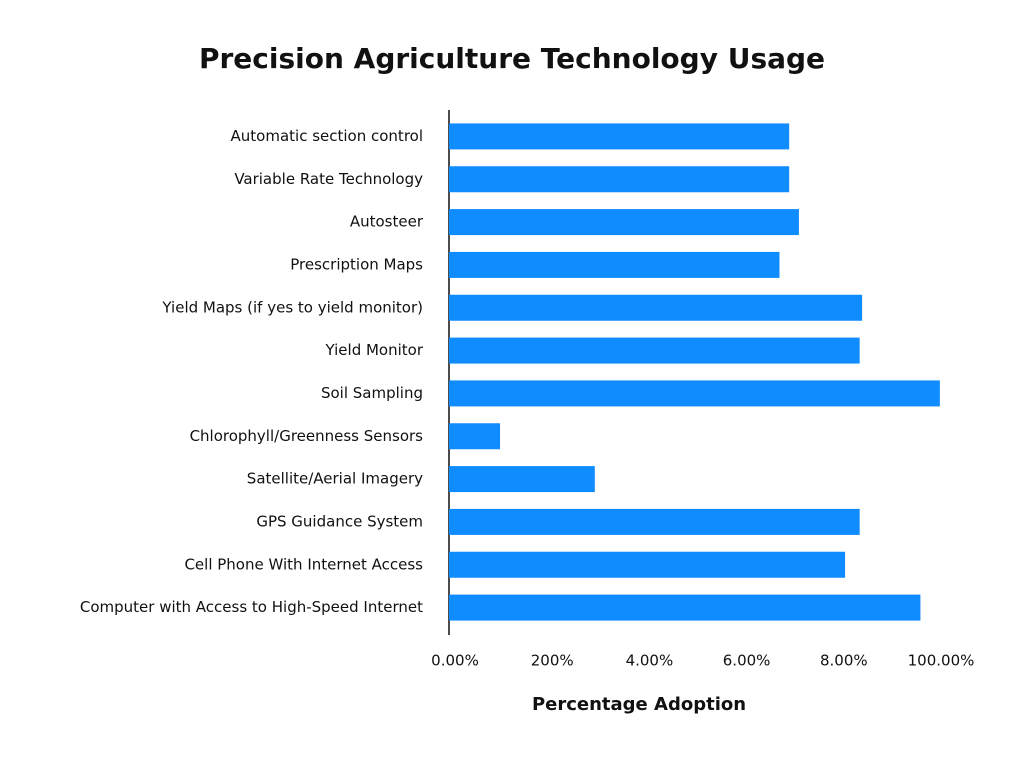 This screenshot has width=1024, height=768. I want to click on x-tick-label: 6.00%, so click(747, 661).